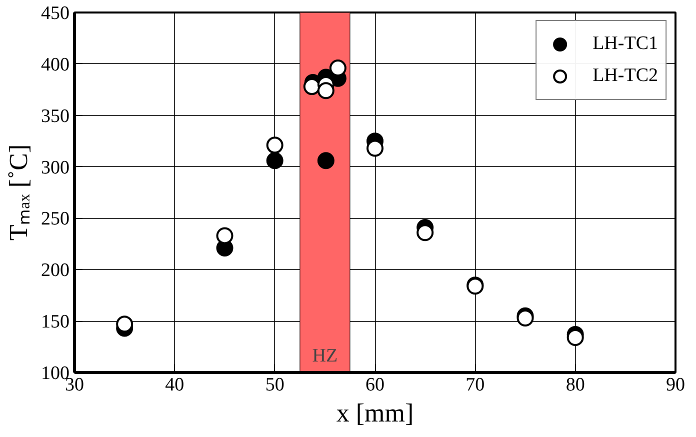 The width and height of the screenshot is (696, 437). Describe the element at coordinates (475, 385) in the screenshot. I see `x-tick-label: 70` at that location.